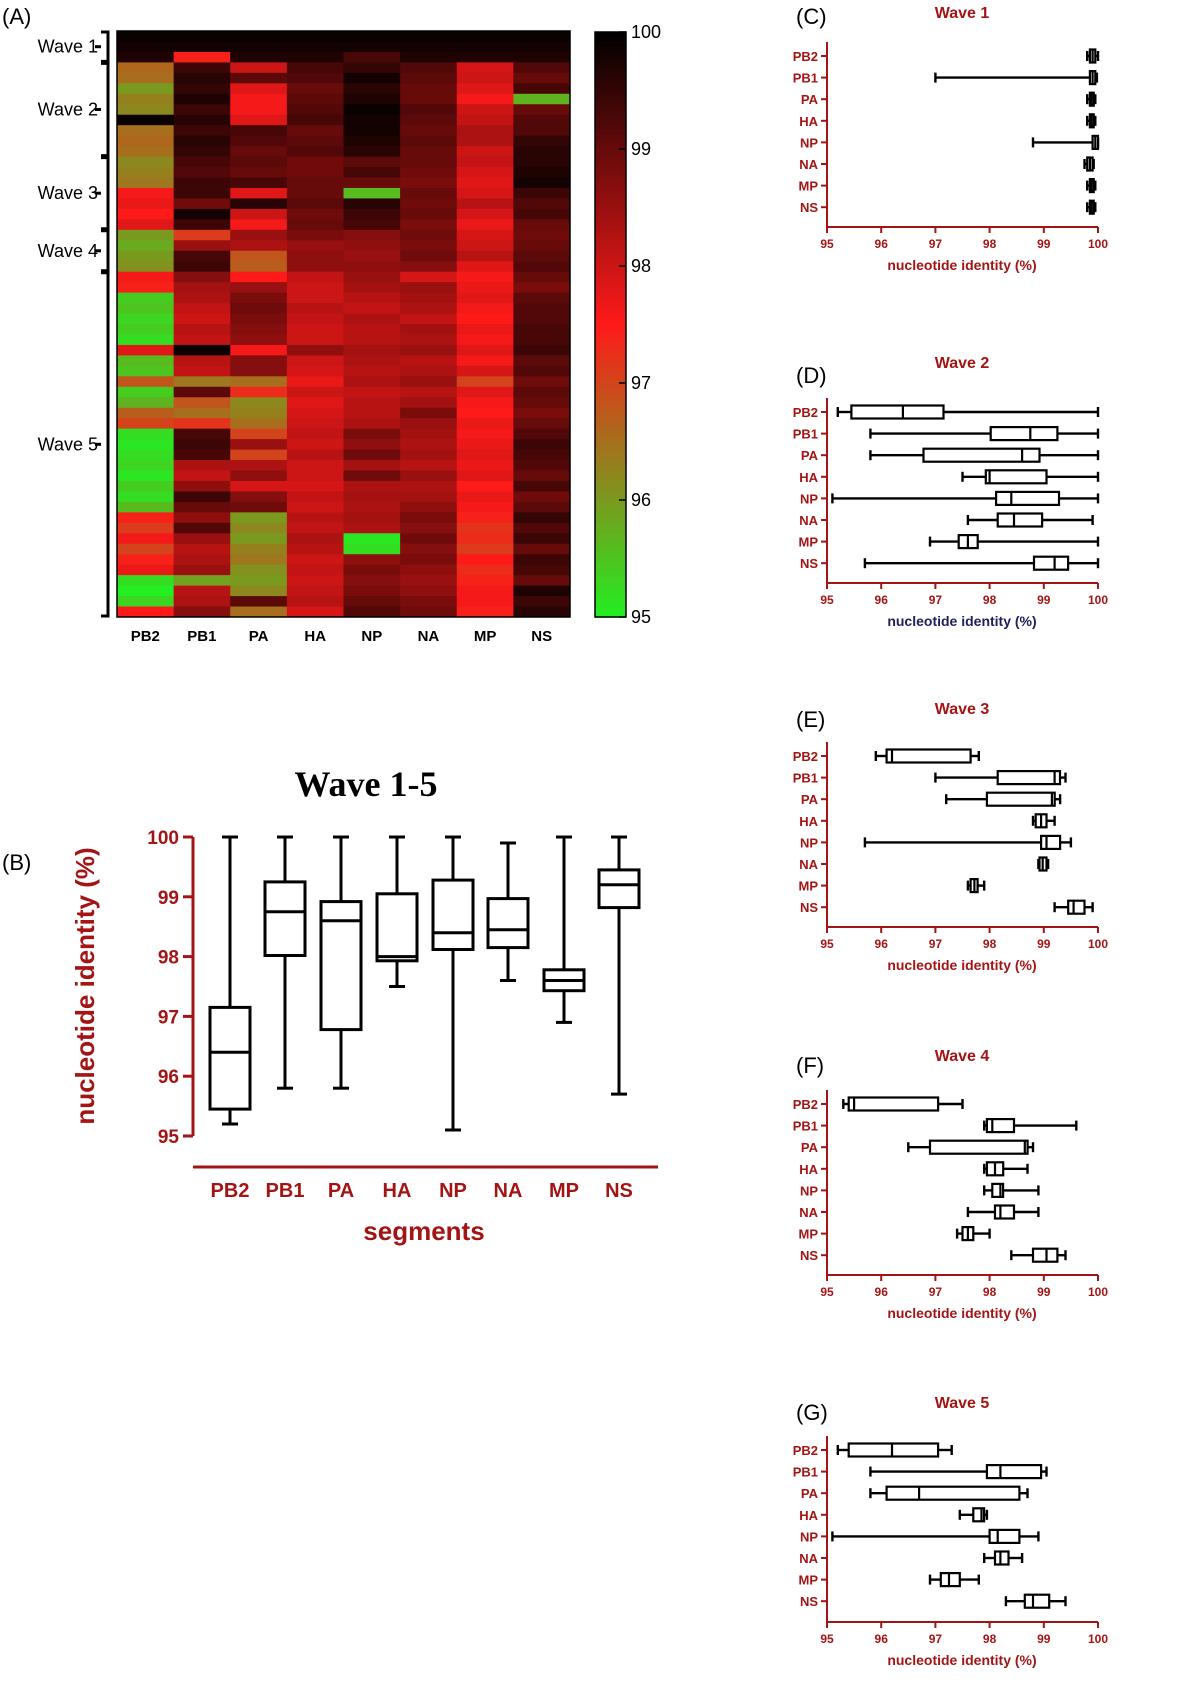 Image resolution: width=1197 pixels, height=1685 pixels. Describe the element at coordinates (808, 1558) in the screenshot. I see `y-category-label: NA` at that location.